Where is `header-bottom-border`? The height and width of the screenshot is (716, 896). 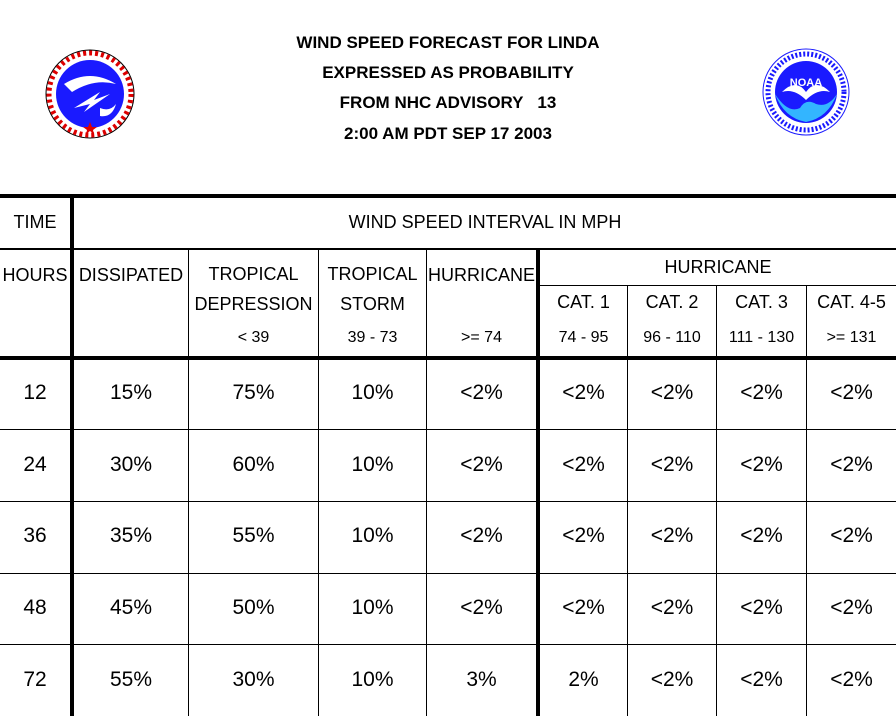
header-bottom-border is located at coordinates (448, 358).